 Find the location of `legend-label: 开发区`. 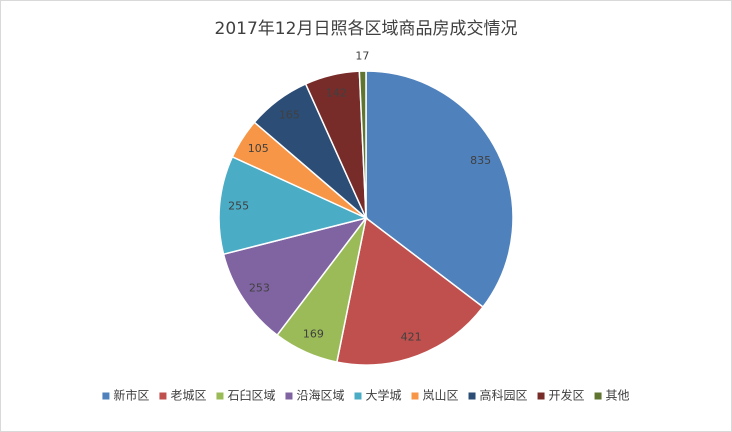

legend-label: 开发区 is located at coordinates (567, 395).